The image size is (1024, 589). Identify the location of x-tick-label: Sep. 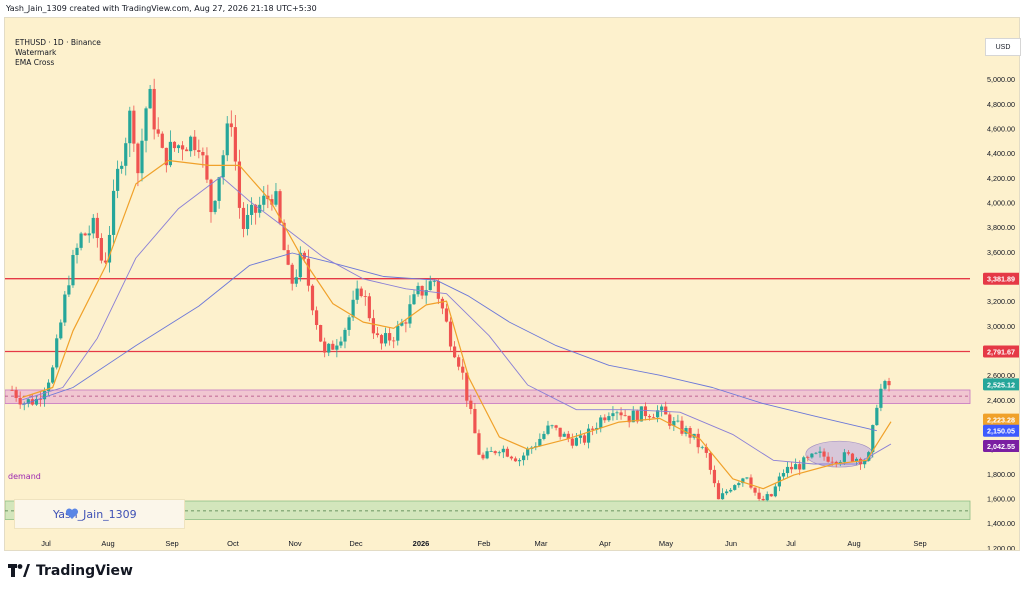
(919, 543).